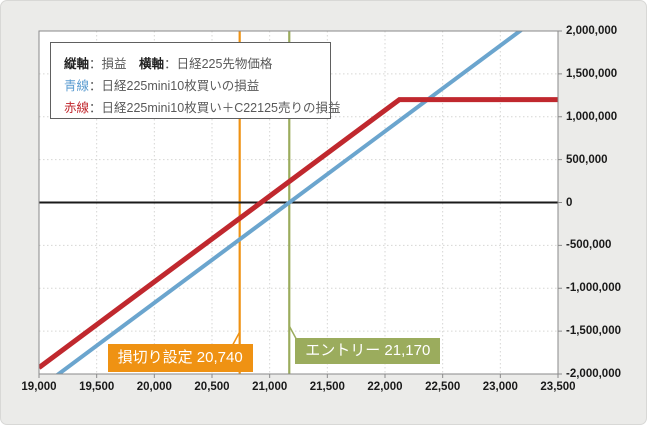 The image size is (647, 425). Describe the element at coordinates (292, 332) in the screenshot. I see `entry-connector` at that location.